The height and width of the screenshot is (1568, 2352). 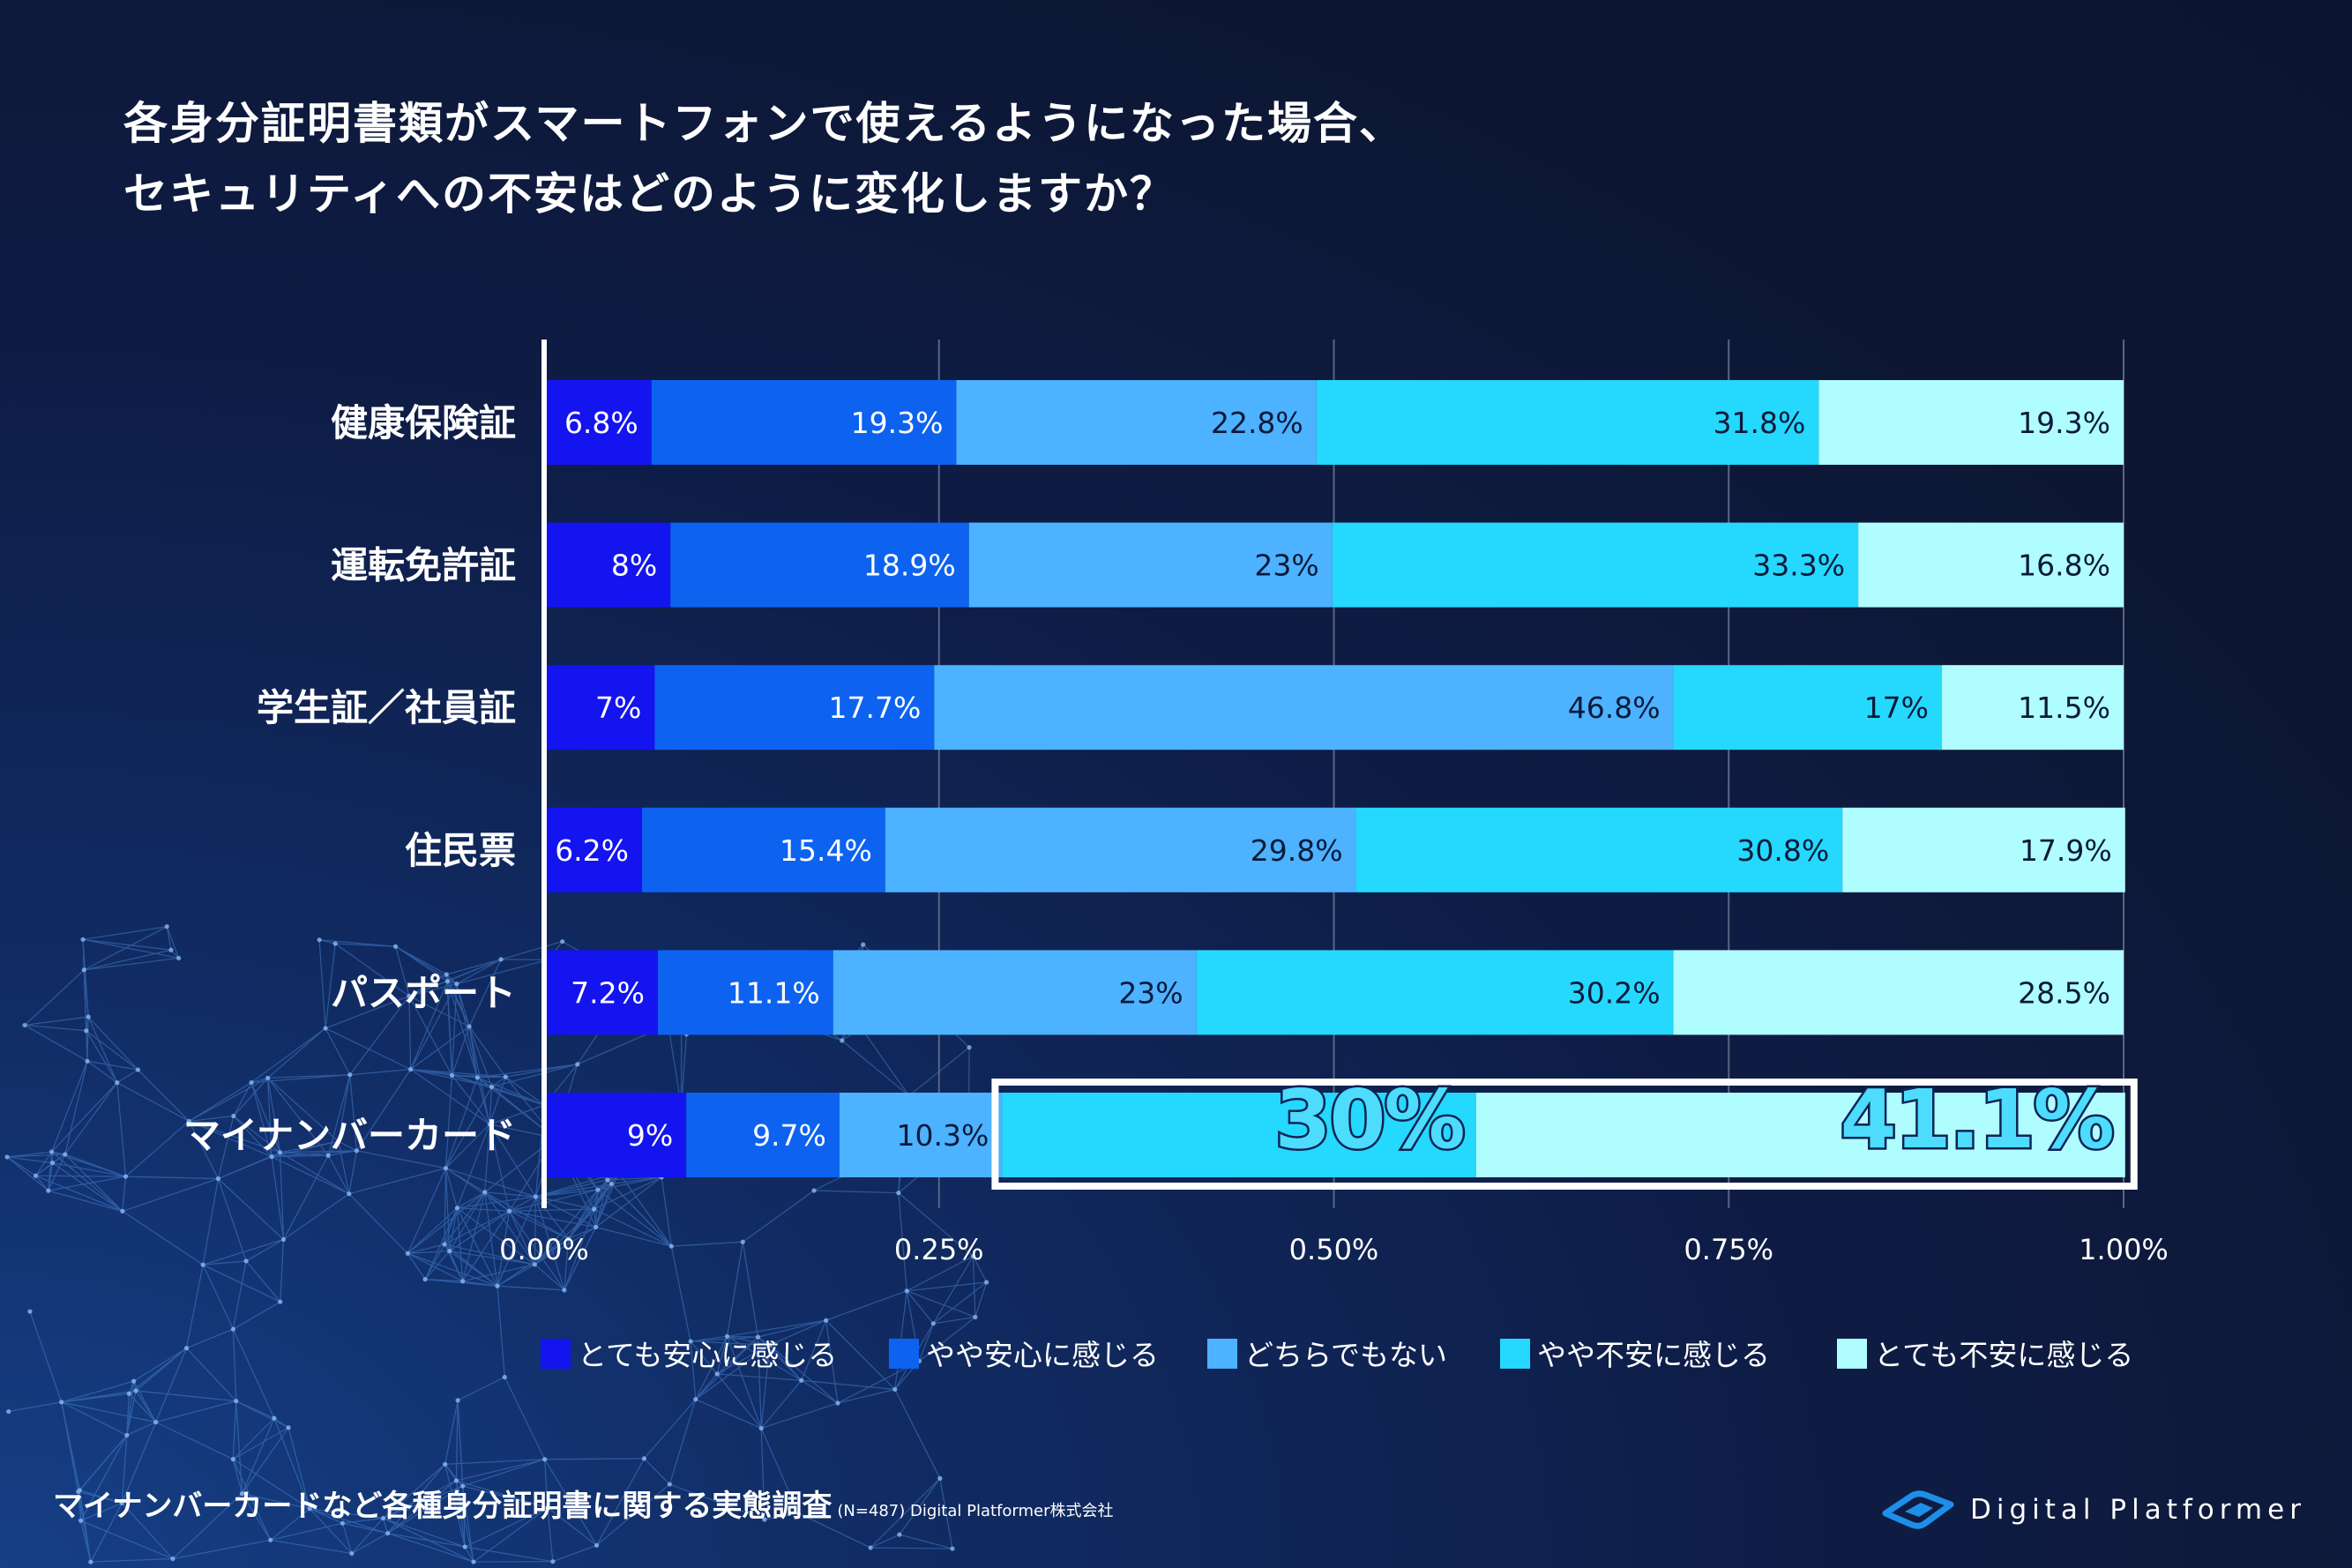 What do you see at coordinates (634, 566) in the screenshot?
I see `data-label: 8%` at bounding box center [634, 566].